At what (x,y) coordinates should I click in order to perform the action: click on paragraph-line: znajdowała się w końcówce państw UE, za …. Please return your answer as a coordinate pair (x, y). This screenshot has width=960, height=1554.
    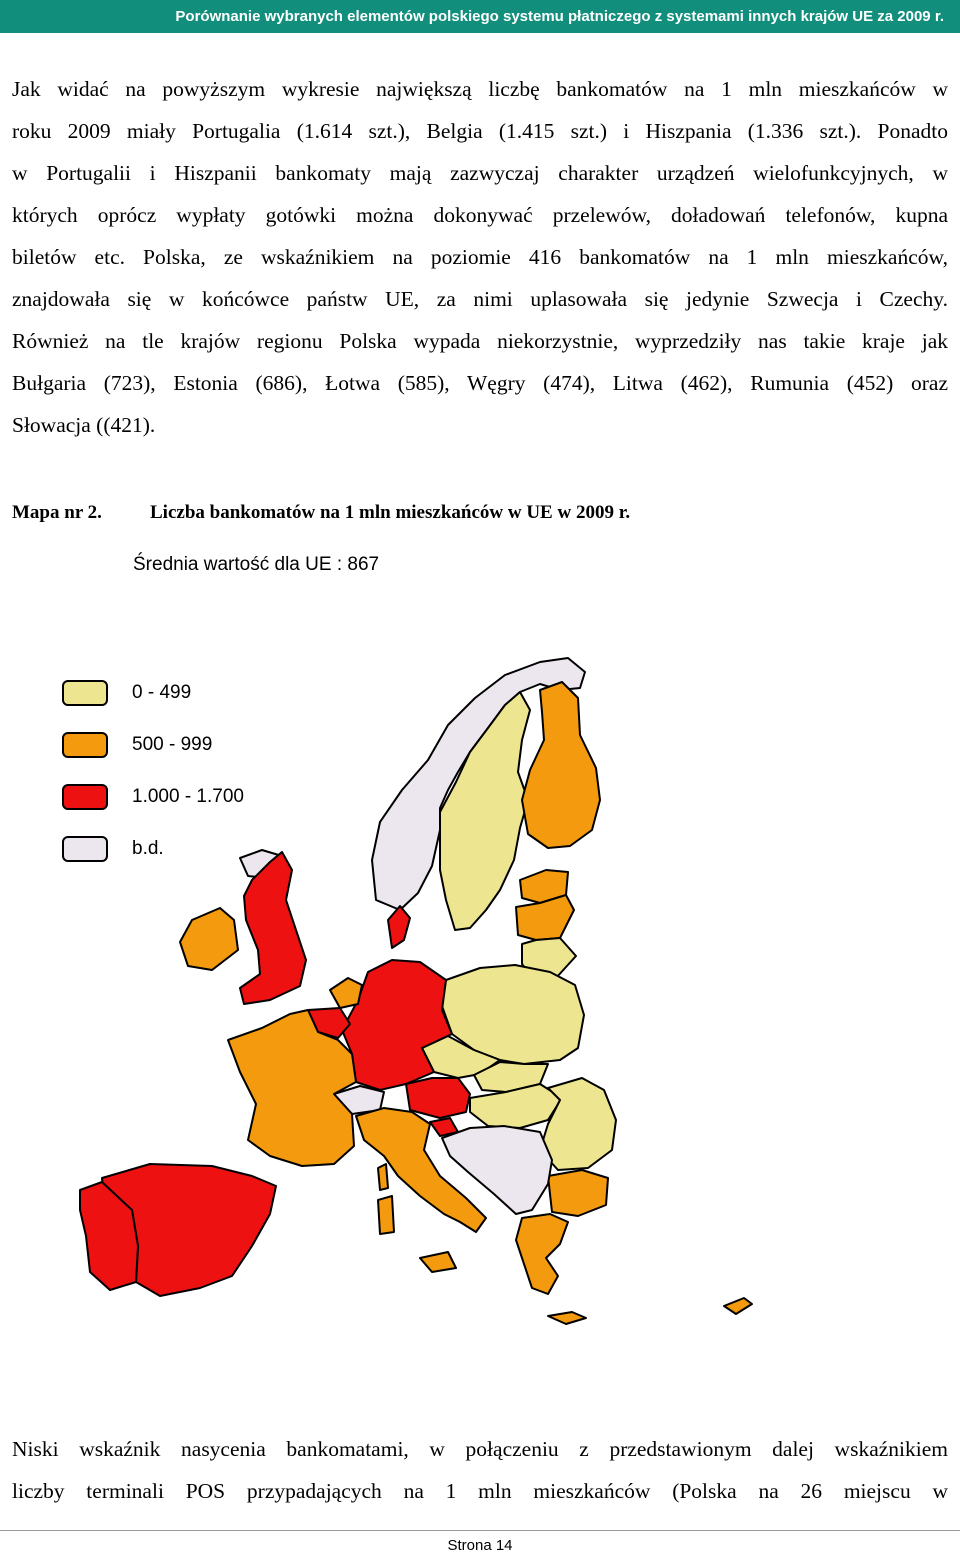
    Looking at the image, I should click on (480, 299).